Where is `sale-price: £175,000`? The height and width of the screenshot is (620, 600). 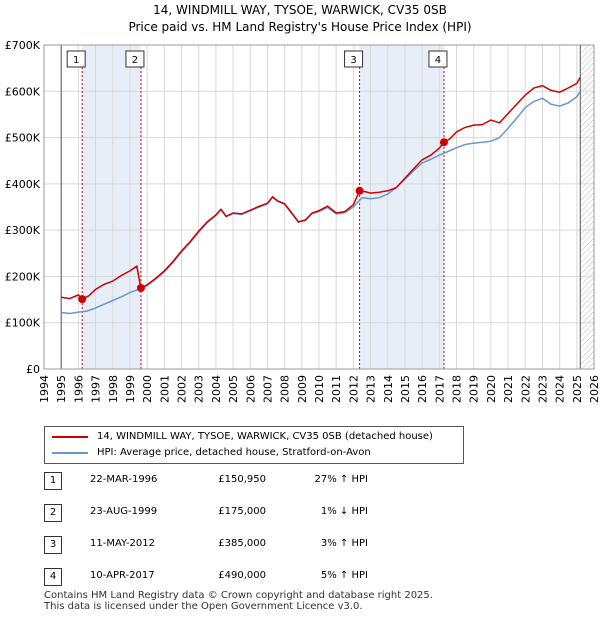
sale-price: £175,000 is located at coordinates (242, 511).